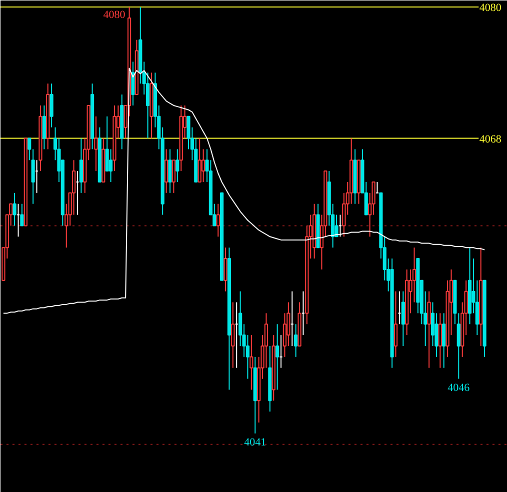  What do you see at coordinates (255, 442) in the screenshot?
I see `annotation: 4041` at bounding box center [255, 442].